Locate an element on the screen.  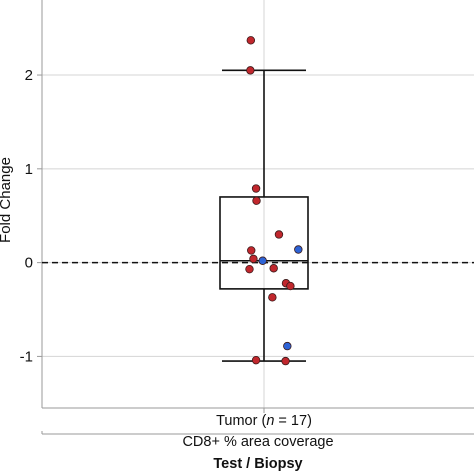
data-points is located at coordinates (274, 201).